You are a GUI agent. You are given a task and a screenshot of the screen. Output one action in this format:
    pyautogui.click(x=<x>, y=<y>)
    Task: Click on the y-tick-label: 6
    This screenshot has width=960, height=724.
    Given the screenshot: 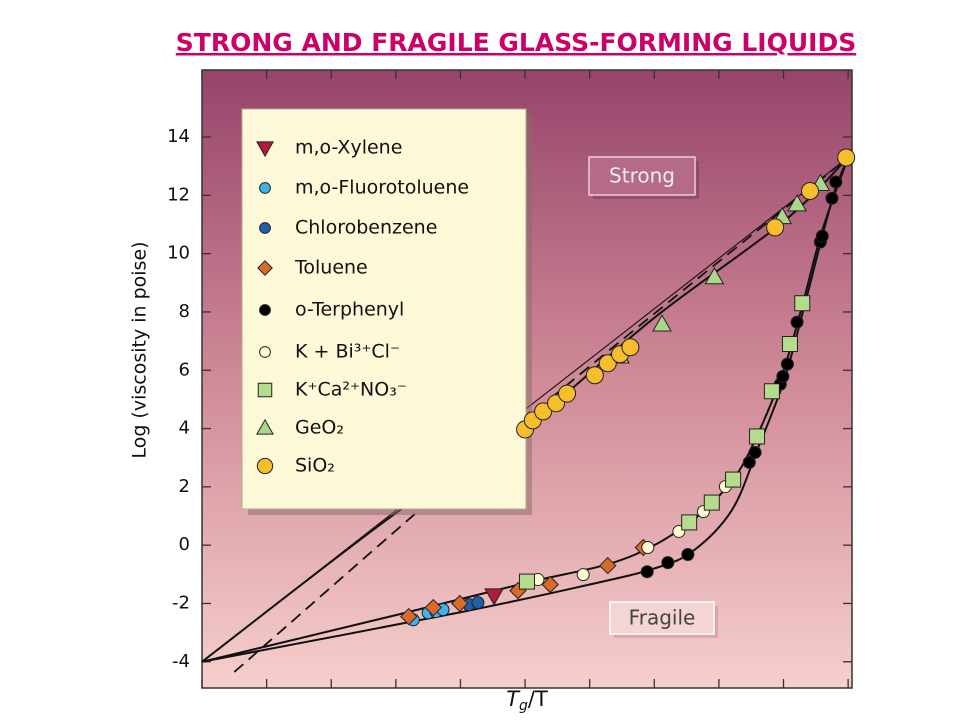 What is the action you would take?
    pyautogui.click(x=184, y=369)
    